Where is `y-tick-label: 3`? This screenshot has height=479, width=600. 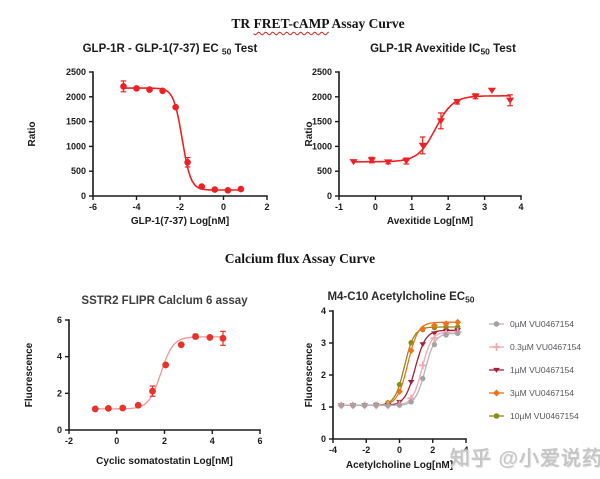
y-tick-label: 3 is located at coordinates (323, 343).